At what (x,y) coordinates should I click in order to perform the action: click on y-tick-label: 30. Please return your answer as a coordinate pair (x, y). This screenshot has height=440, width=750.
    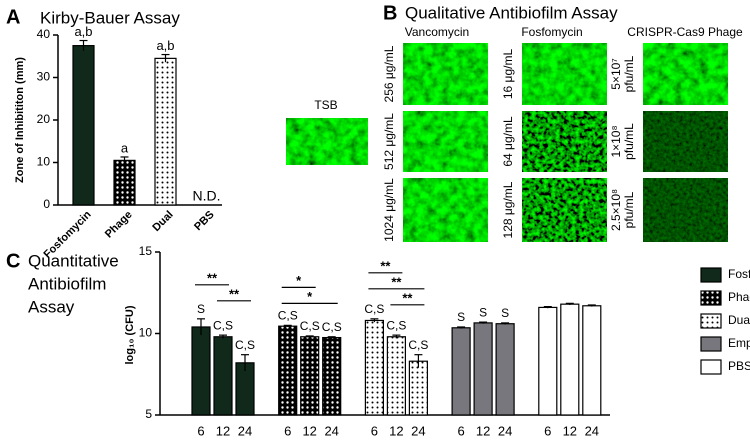
    Looking at the image, I should click on (44, 77).